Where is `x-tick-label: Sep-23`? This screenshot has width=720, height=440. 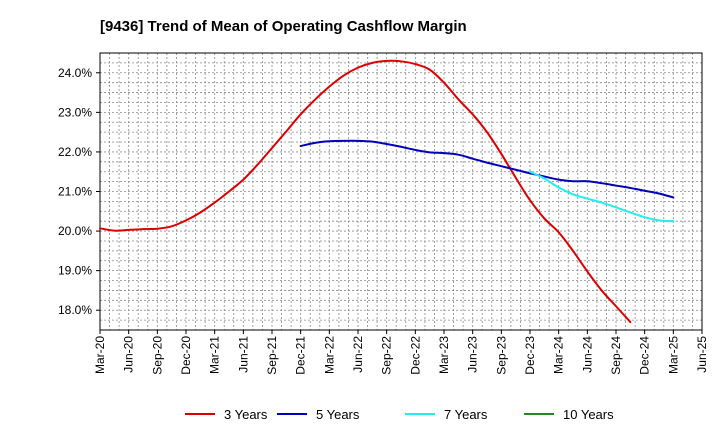 x-tick-label: Sep-23 is located at coordinates (501, 355).